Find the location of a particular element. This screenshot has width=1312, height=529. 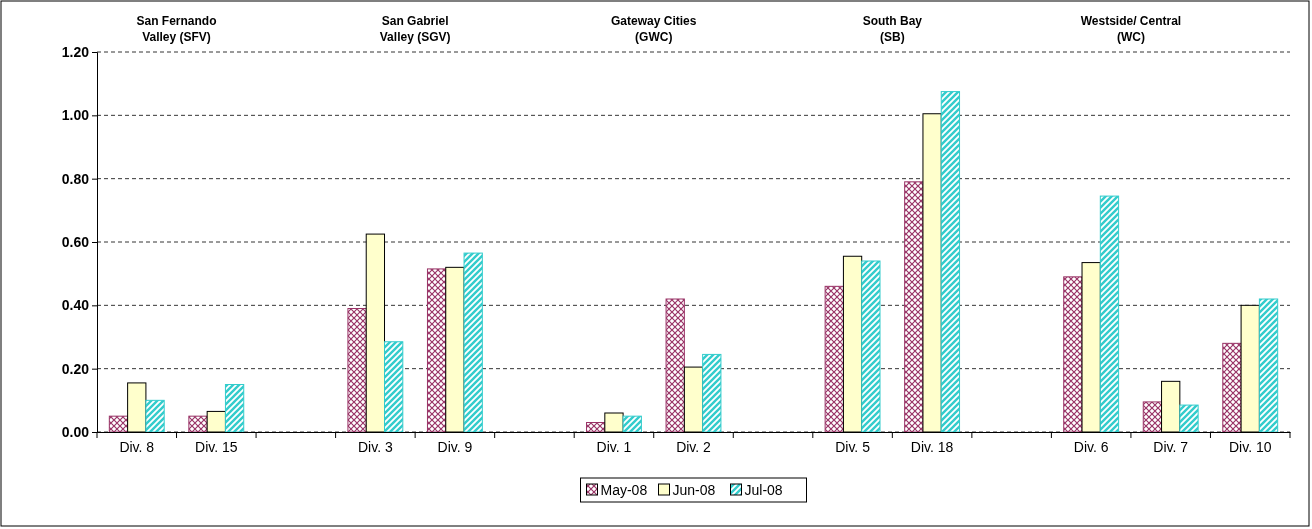

text: Westside/ Central (WC) is located at coordinates (1131, 29).